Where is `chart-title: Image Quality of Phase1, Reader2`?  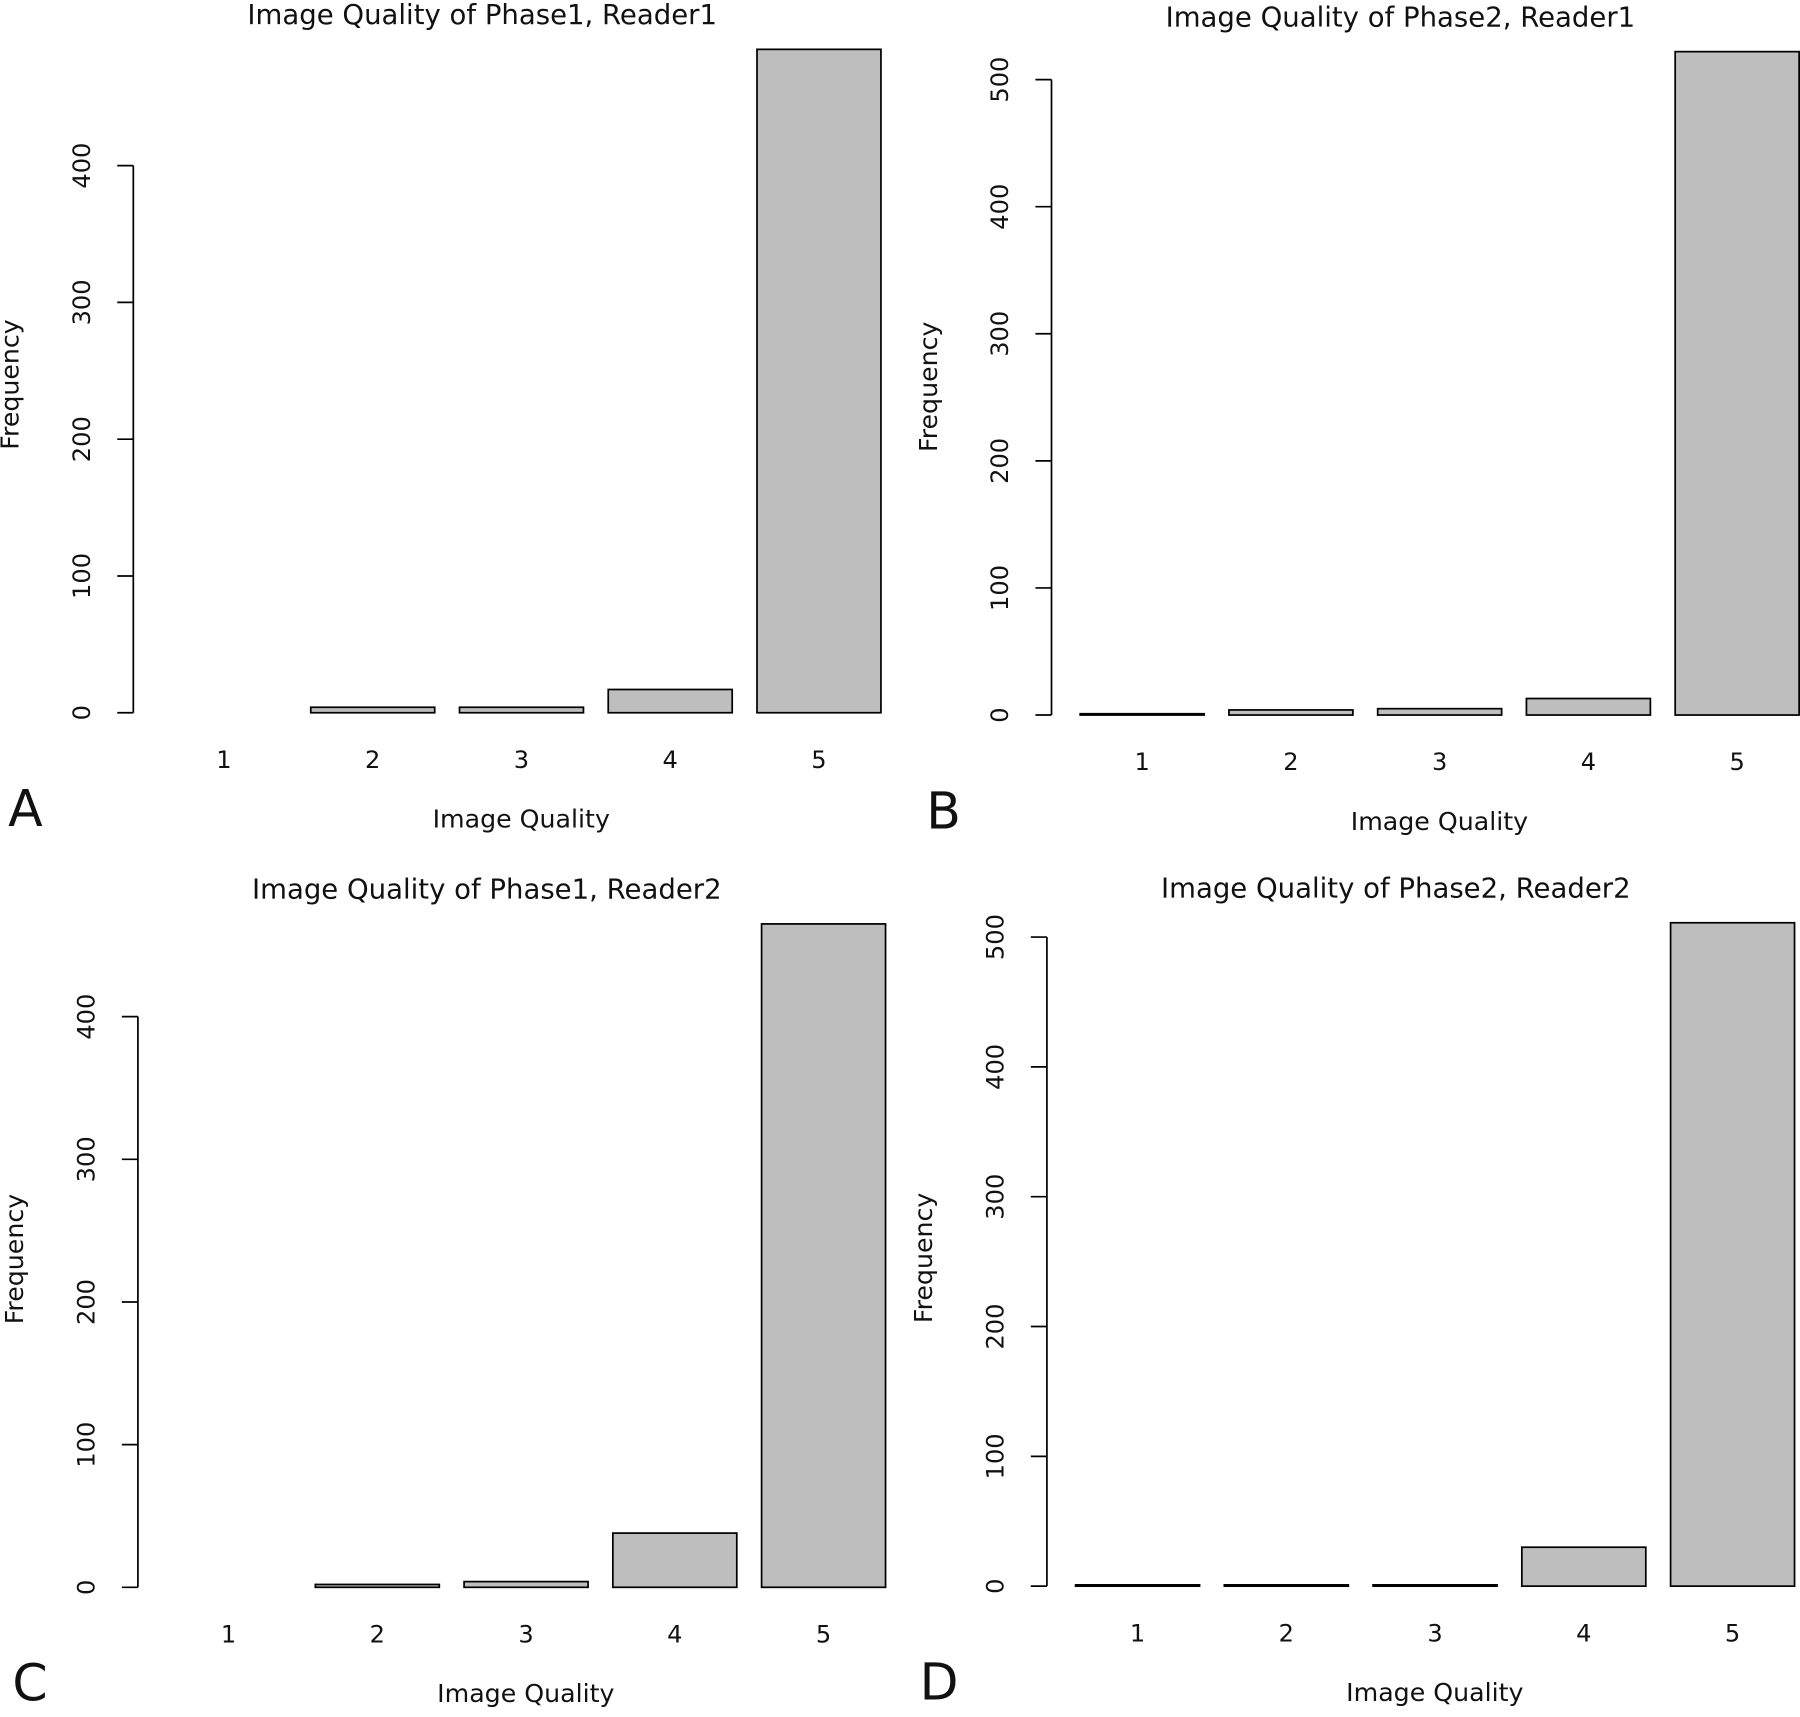
chart-title: Image Quality of Phase1, Reader2 is located at coordinates (487, 890).